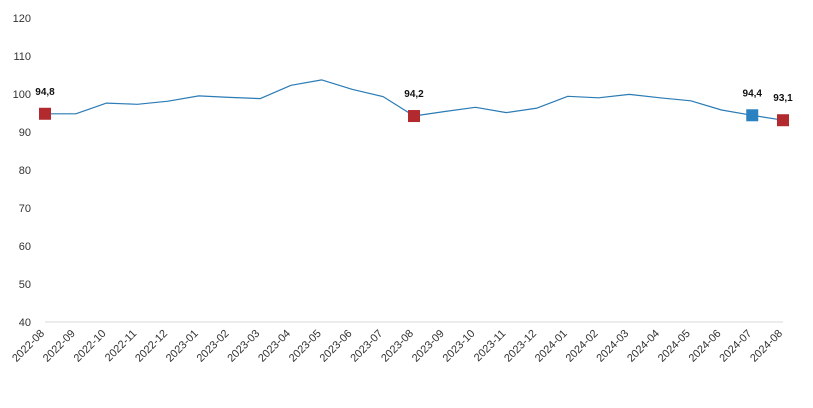  Describe the element at coordinates (612, 346) in the screenshot. I see `x-tick-label: 2024-03` at that location.